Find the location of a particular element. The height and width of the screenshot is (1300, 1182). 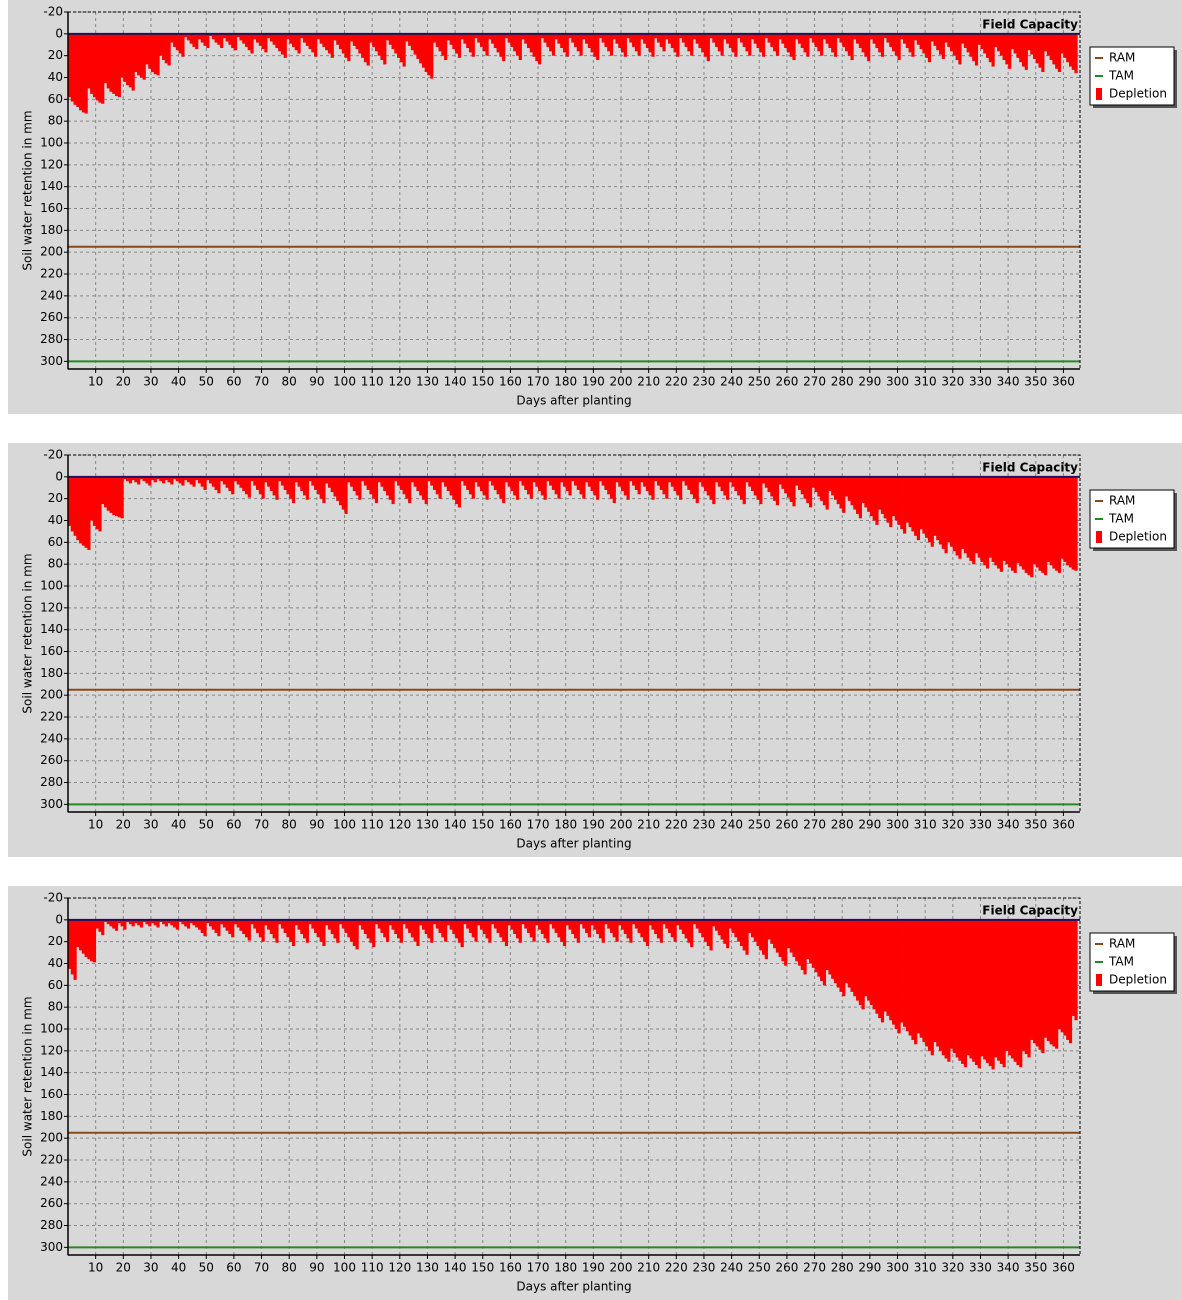

x-tick-label: 80 is located at coordinates (289, 825).